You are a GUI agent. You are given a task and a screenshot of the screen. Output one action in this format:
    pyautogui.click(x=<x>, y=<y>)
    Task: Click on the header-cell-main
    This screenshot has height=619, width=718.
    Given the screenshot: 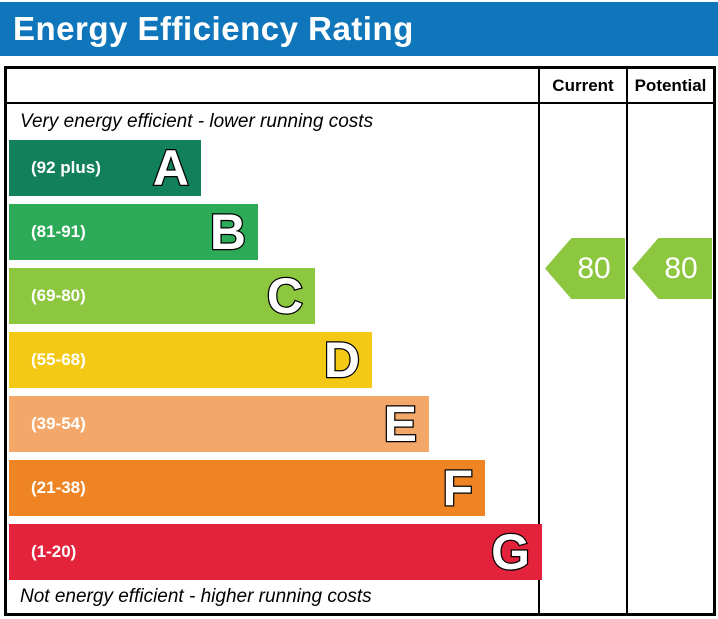 What is the action you would take?
    pyautogui.click(x=273, y=85)
    